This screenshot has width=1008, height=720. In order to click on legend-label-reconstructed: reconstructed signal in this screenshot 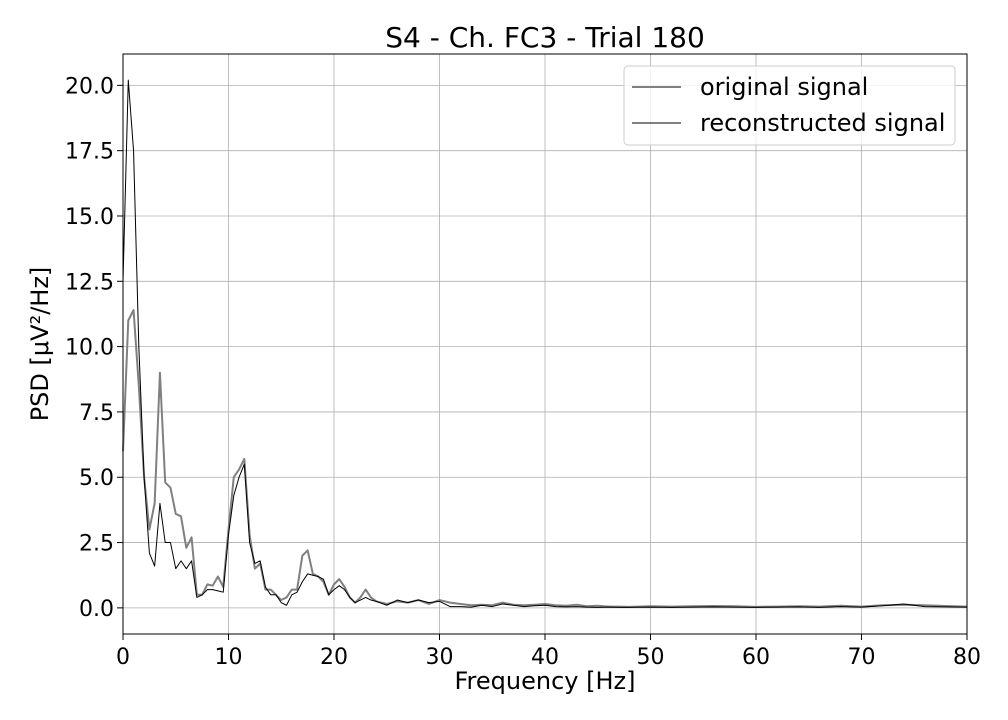, I will do `click(822, 123)`.